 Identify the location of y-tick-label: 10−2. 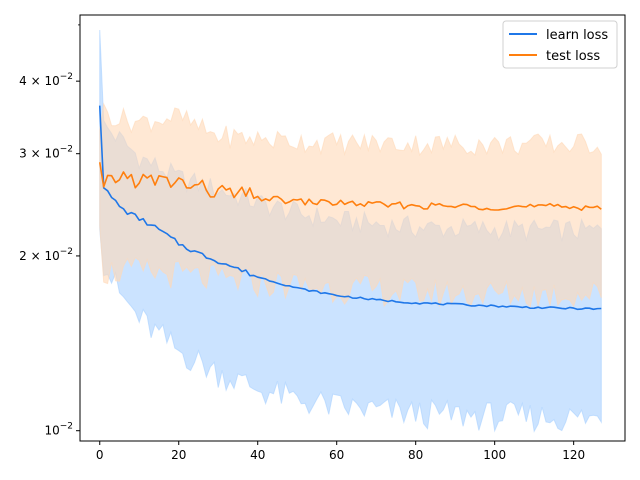
(58, 430).